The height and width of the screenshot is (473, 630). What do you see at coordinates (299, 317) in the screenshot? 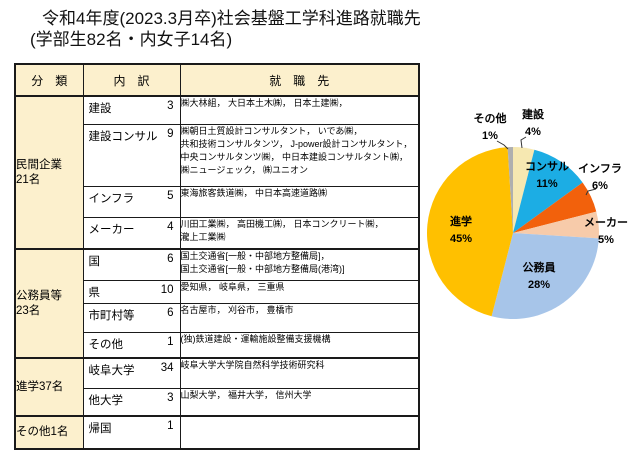
I see `destination-cell: 名古屋市， 刈谷市， 豊橋市` at bounding box center [299, 317].